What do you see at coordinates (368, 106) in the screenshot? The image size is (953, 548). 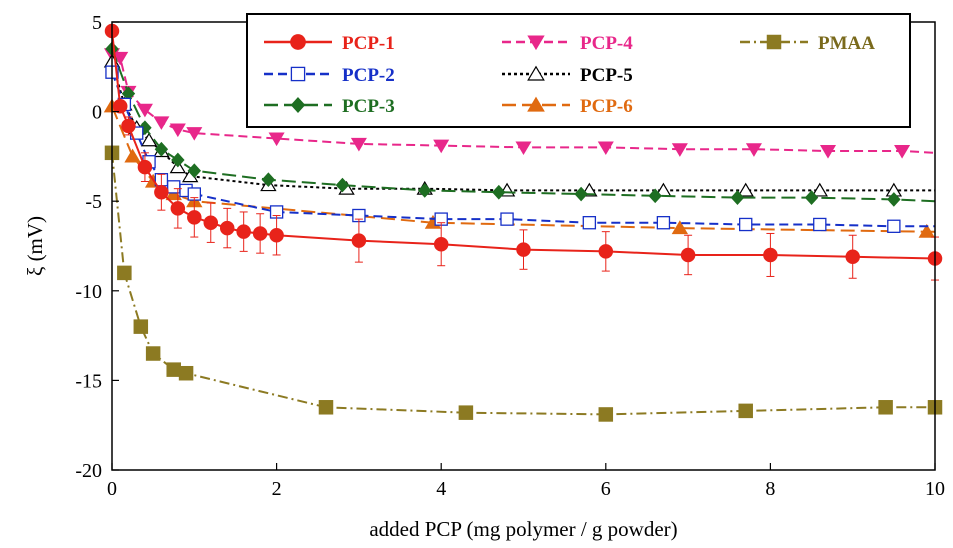 I see `legend-label-pcp-3: PCP-3` at bounding box center [368, 106].